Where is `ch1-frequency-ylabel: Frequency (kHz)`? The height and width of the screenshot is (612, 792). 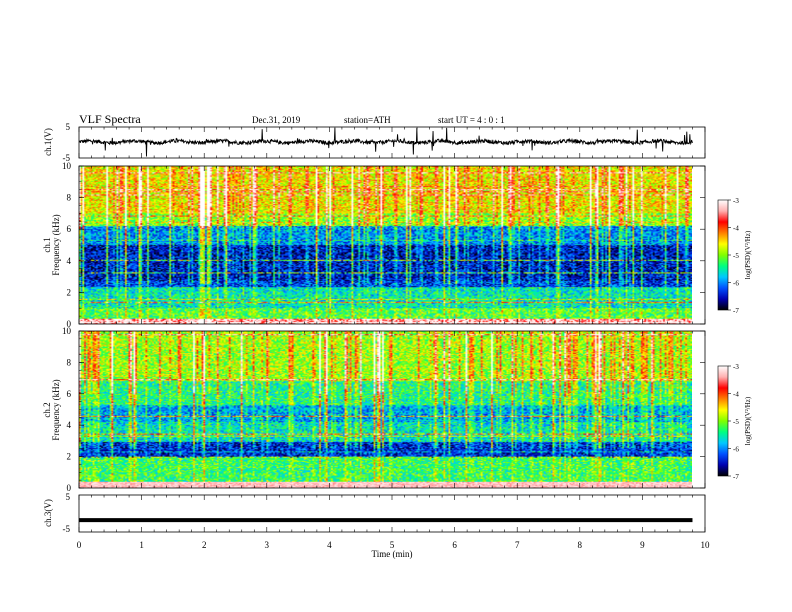
ch1-frequency-ylabel: Frequency (kHz) is located at coordinates (56, 244).